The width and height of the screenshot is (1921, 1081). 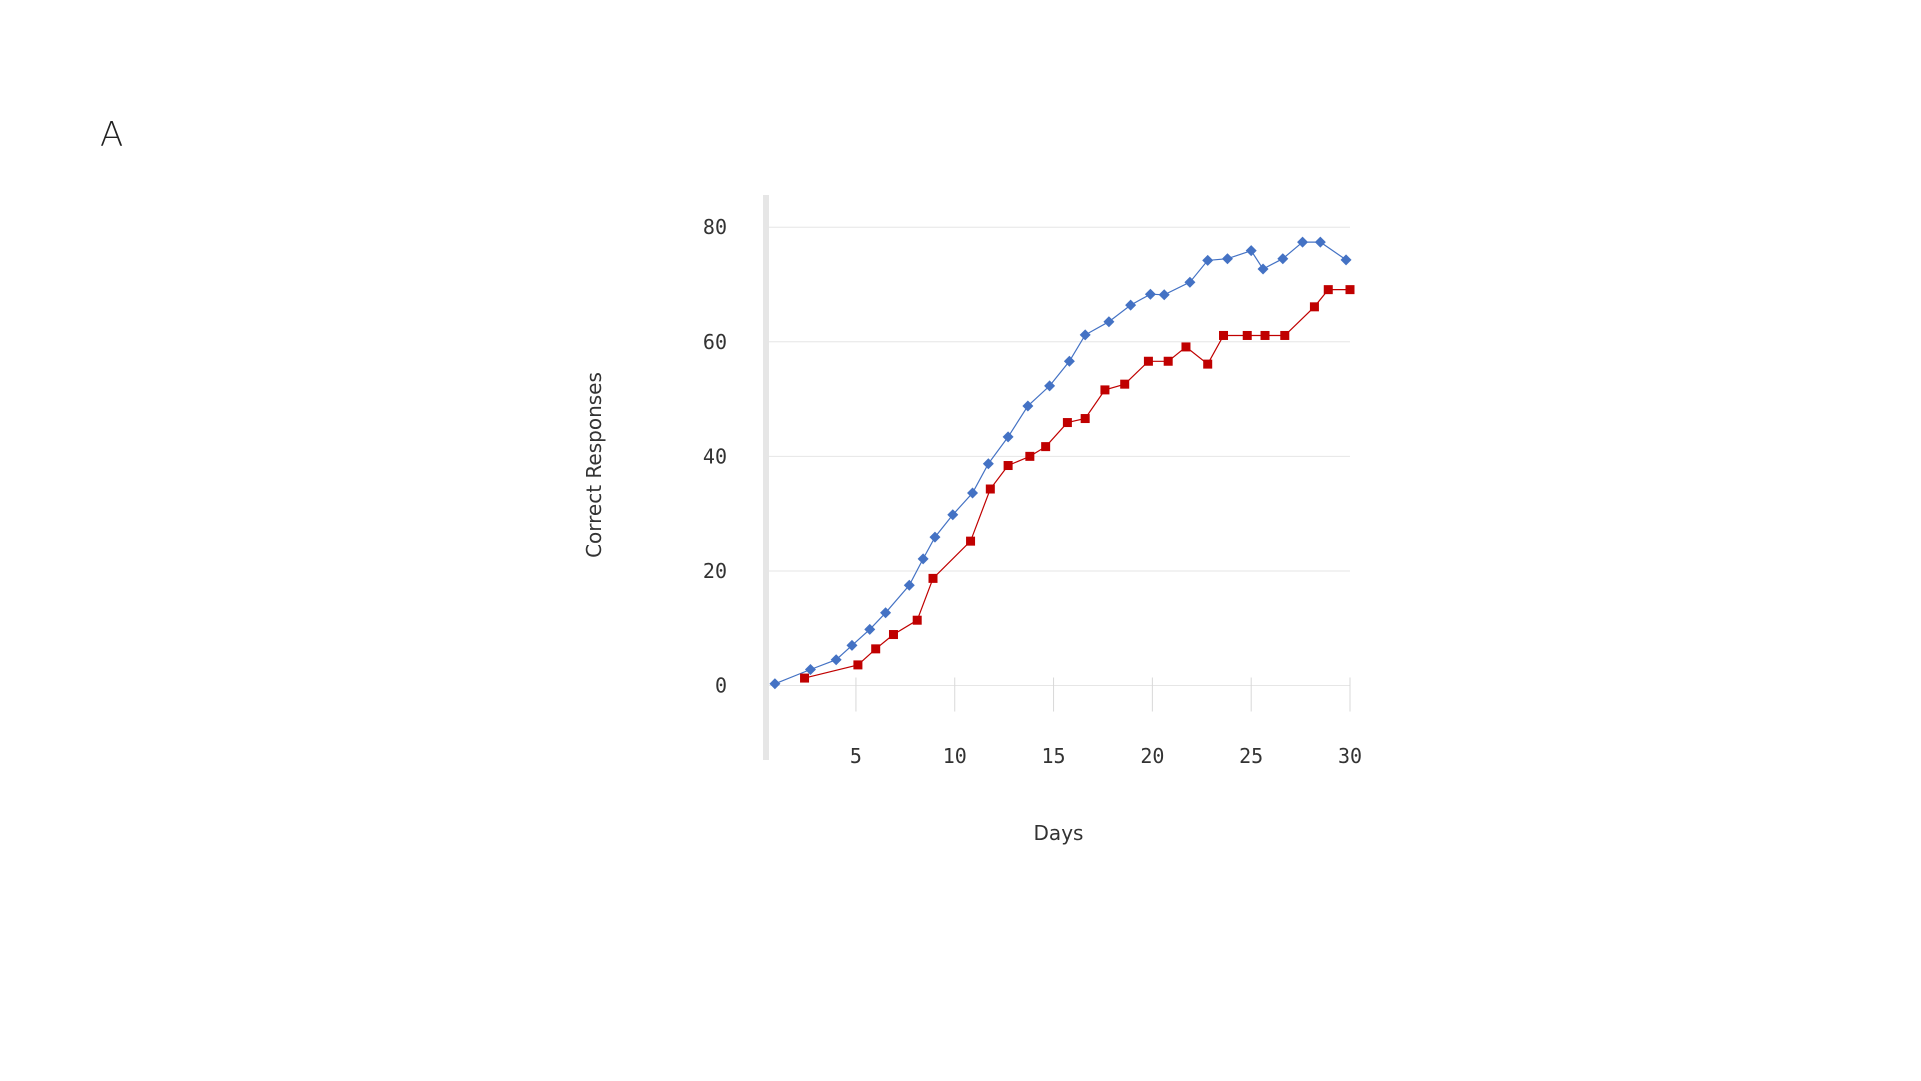 I want to click on x-tick-label-10: 10, so click(x=955, y=756).